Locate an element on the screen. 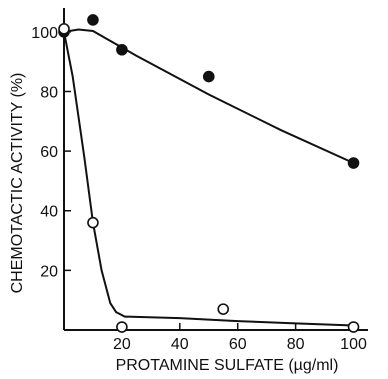  x-tick-label: 80 is located at coordinates (296, 344).